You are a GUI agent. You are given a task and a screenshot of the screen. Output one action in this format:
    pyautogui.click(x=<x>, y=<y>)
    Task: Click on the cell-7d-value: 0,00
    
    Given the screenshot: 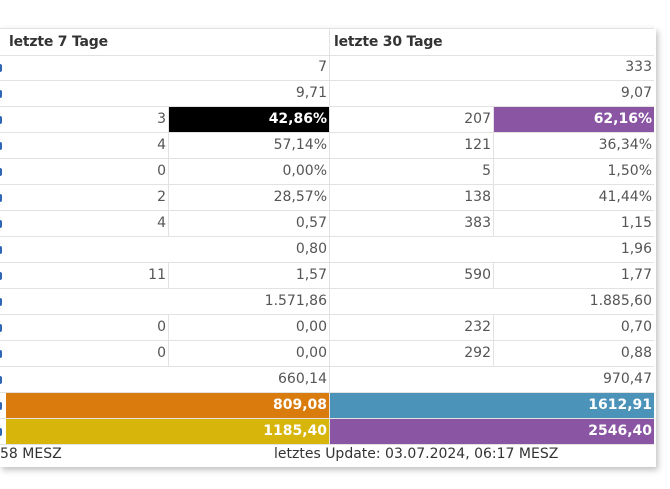 What is the action you would take?
    pyautogui.click(x=311, y=327)
    